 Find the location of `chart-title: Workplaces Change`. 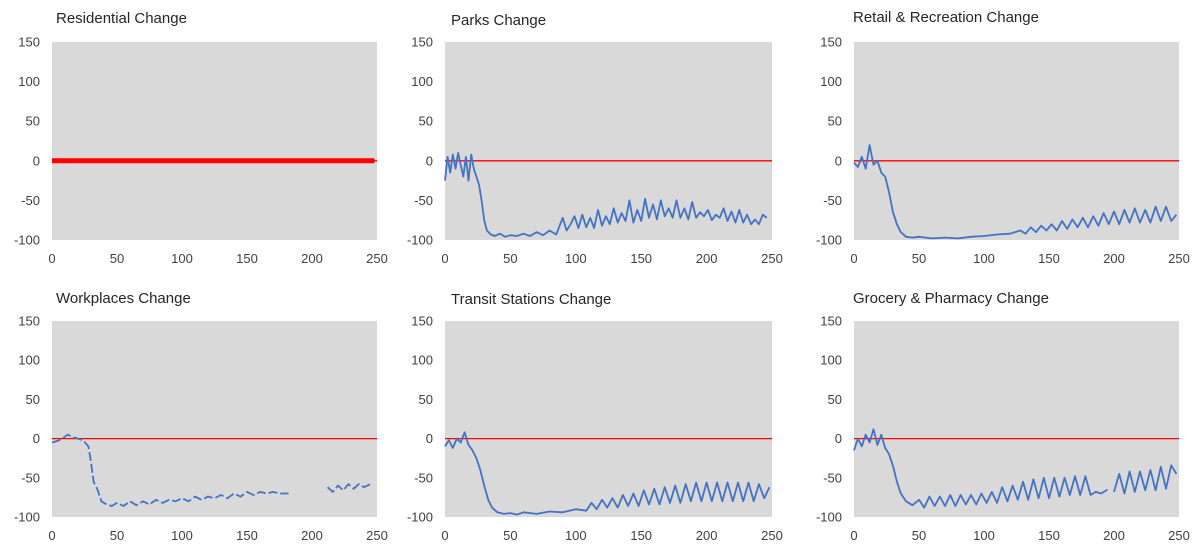

chart-title: Workplaces Change is located at coordinates (123, 298).